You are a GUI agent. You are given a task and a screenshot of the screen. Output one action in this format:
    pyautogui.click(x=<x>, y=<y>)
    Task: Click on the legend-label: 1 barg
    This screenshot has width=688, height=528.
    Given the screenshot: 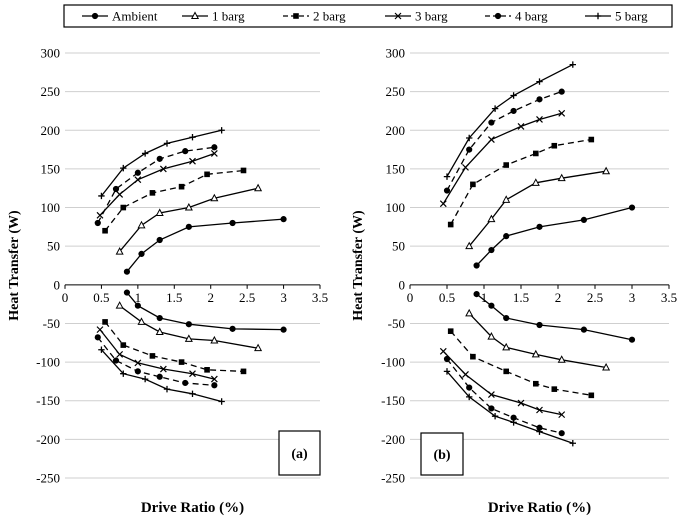 What is the action you would take?
    pyautogui.click(x=228, y=16)
    